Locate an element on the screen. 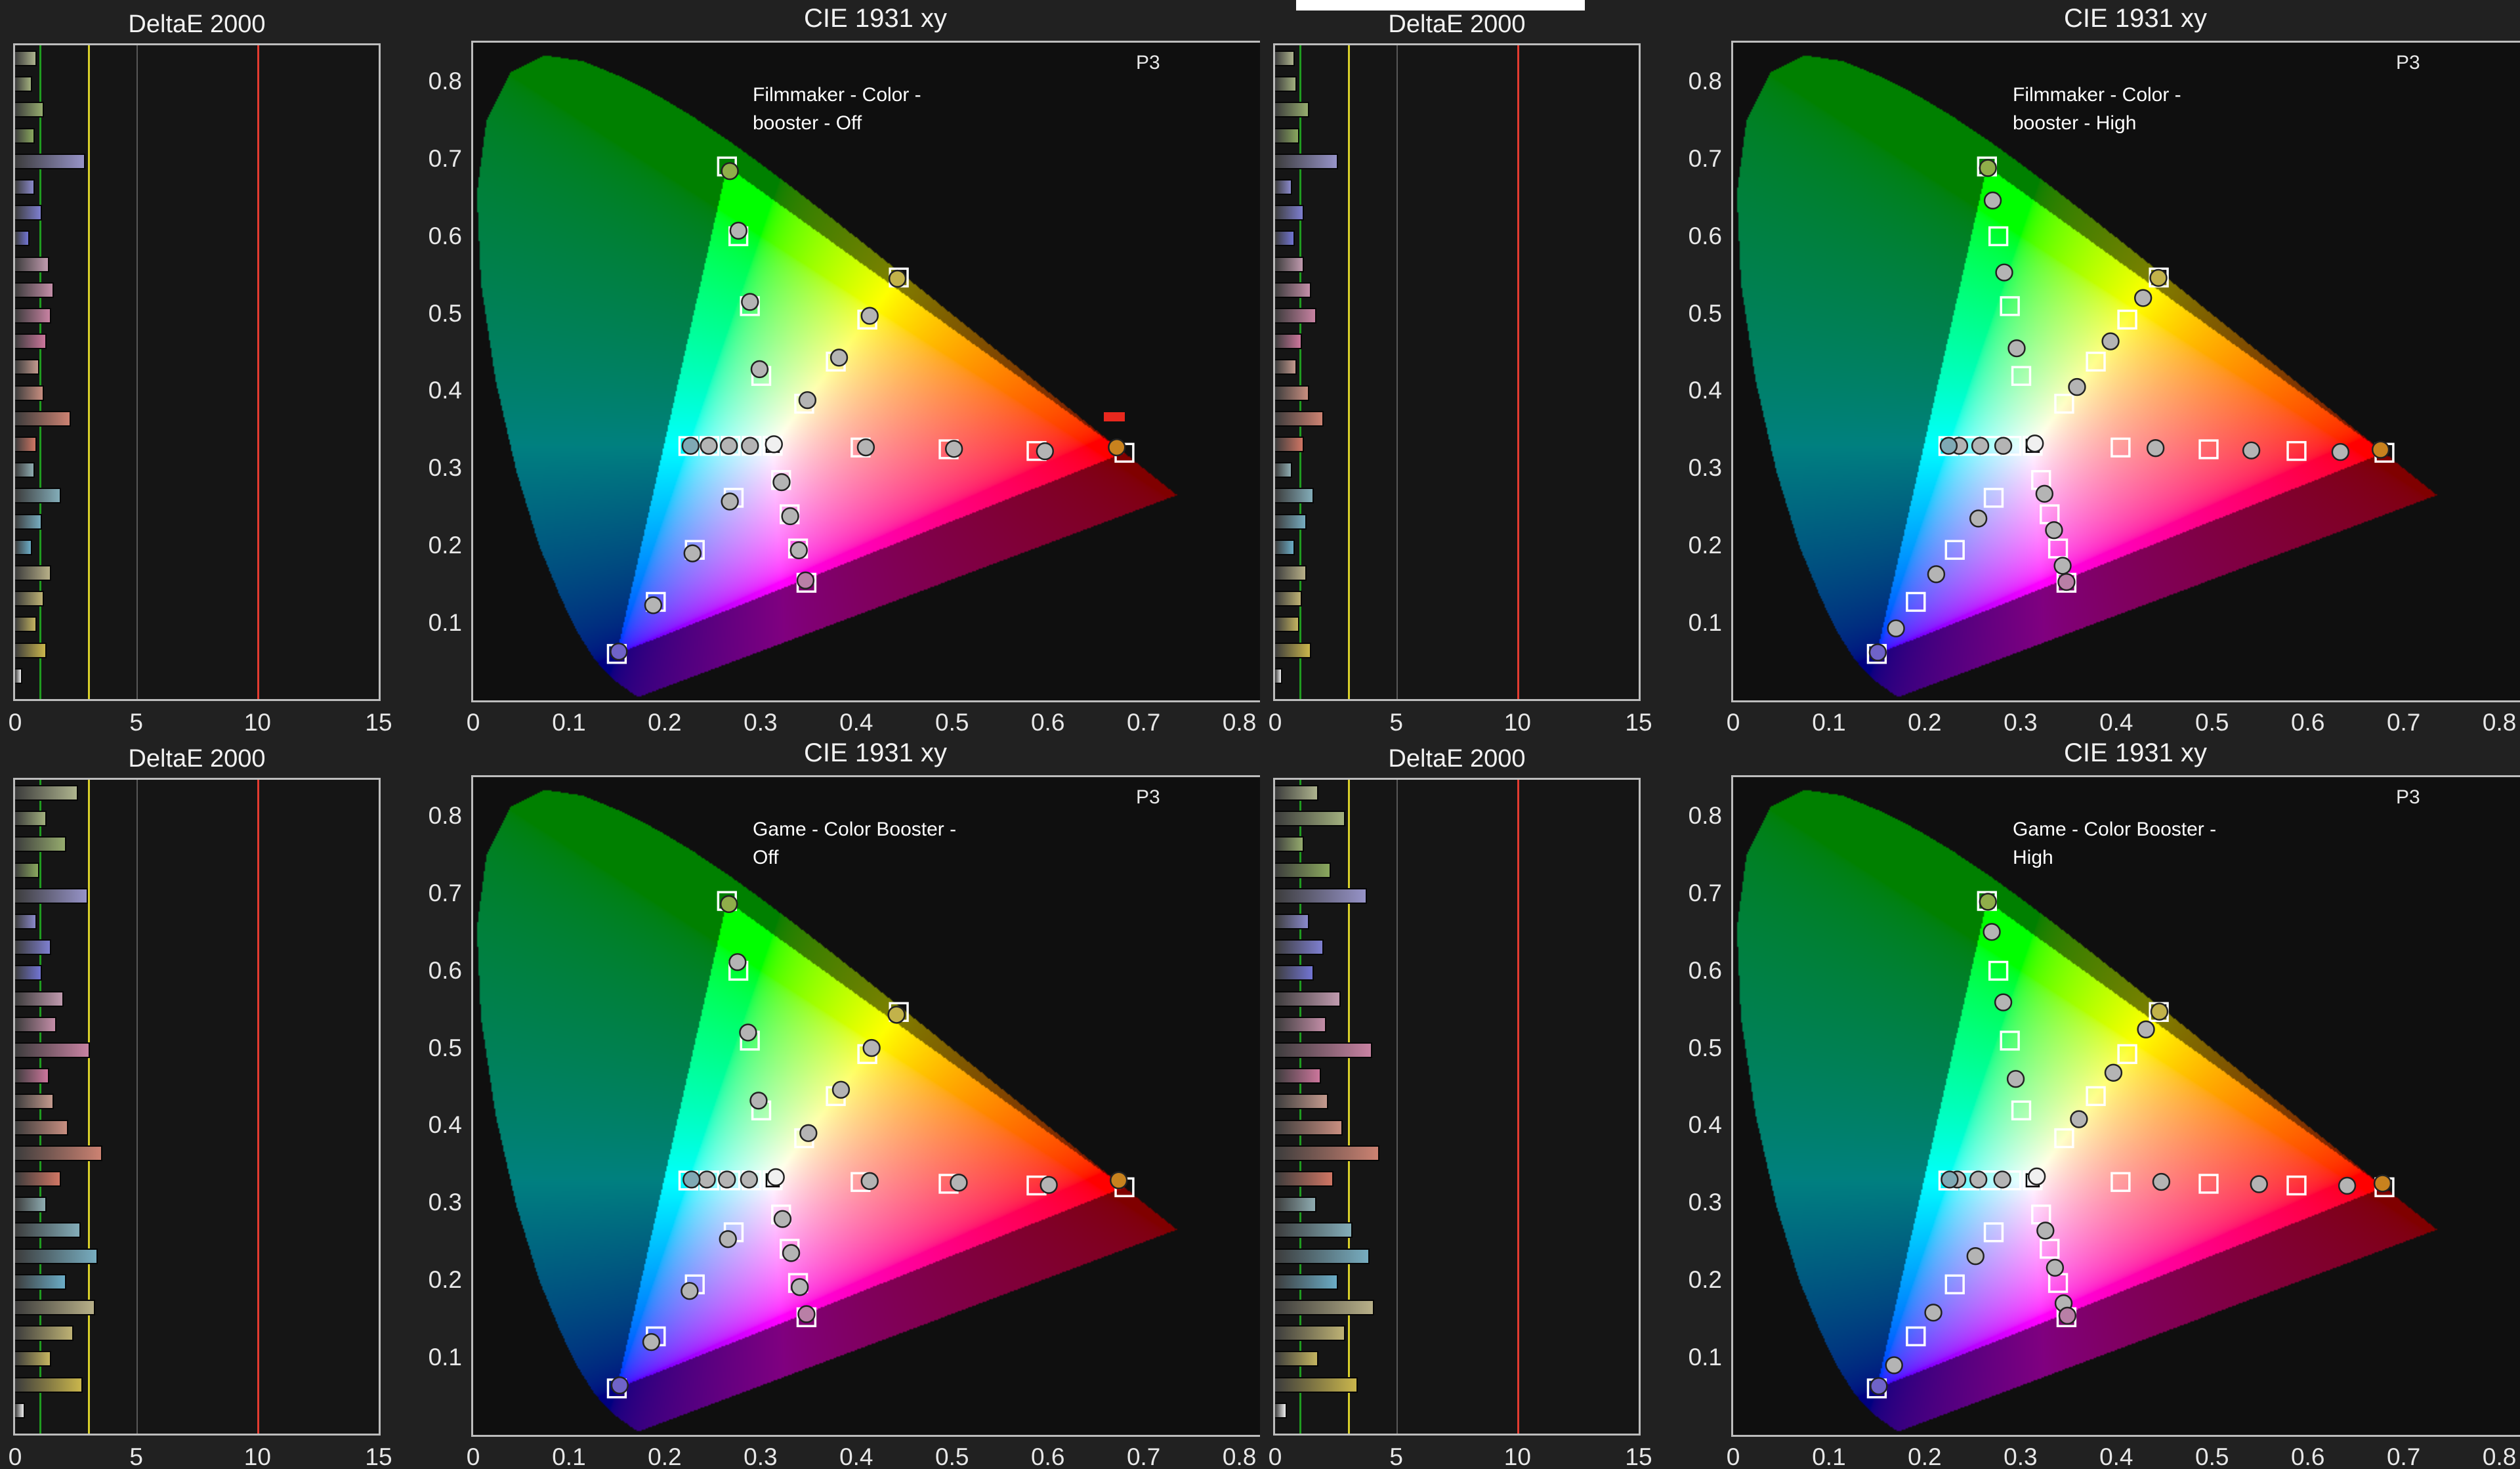  cie-chart: P3 Filmmaker - Color - booster - Off is located at coordinates (875, 371).